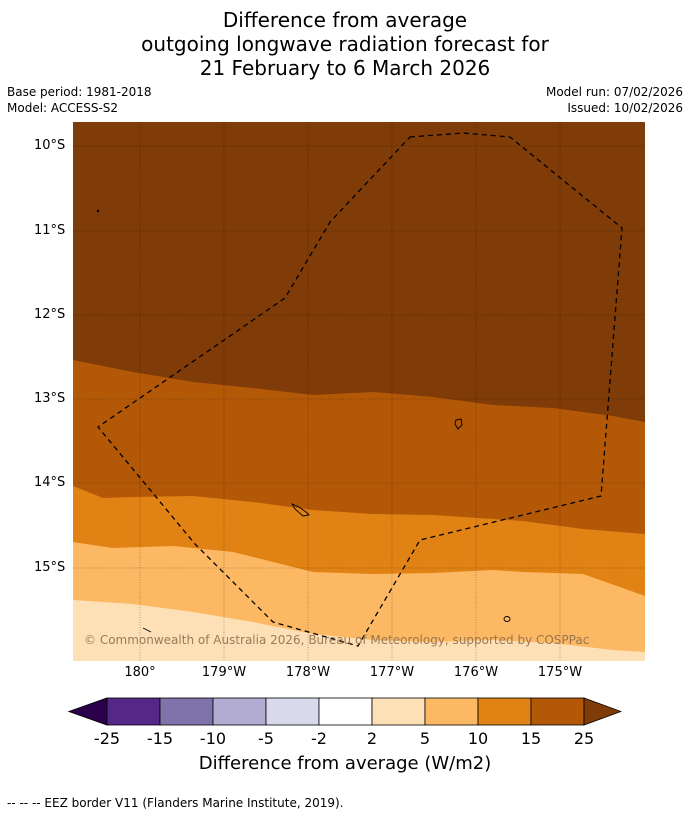 The image size is (690, 816). I want to click on colorbar-tick-8: 10, so click(478, 738).